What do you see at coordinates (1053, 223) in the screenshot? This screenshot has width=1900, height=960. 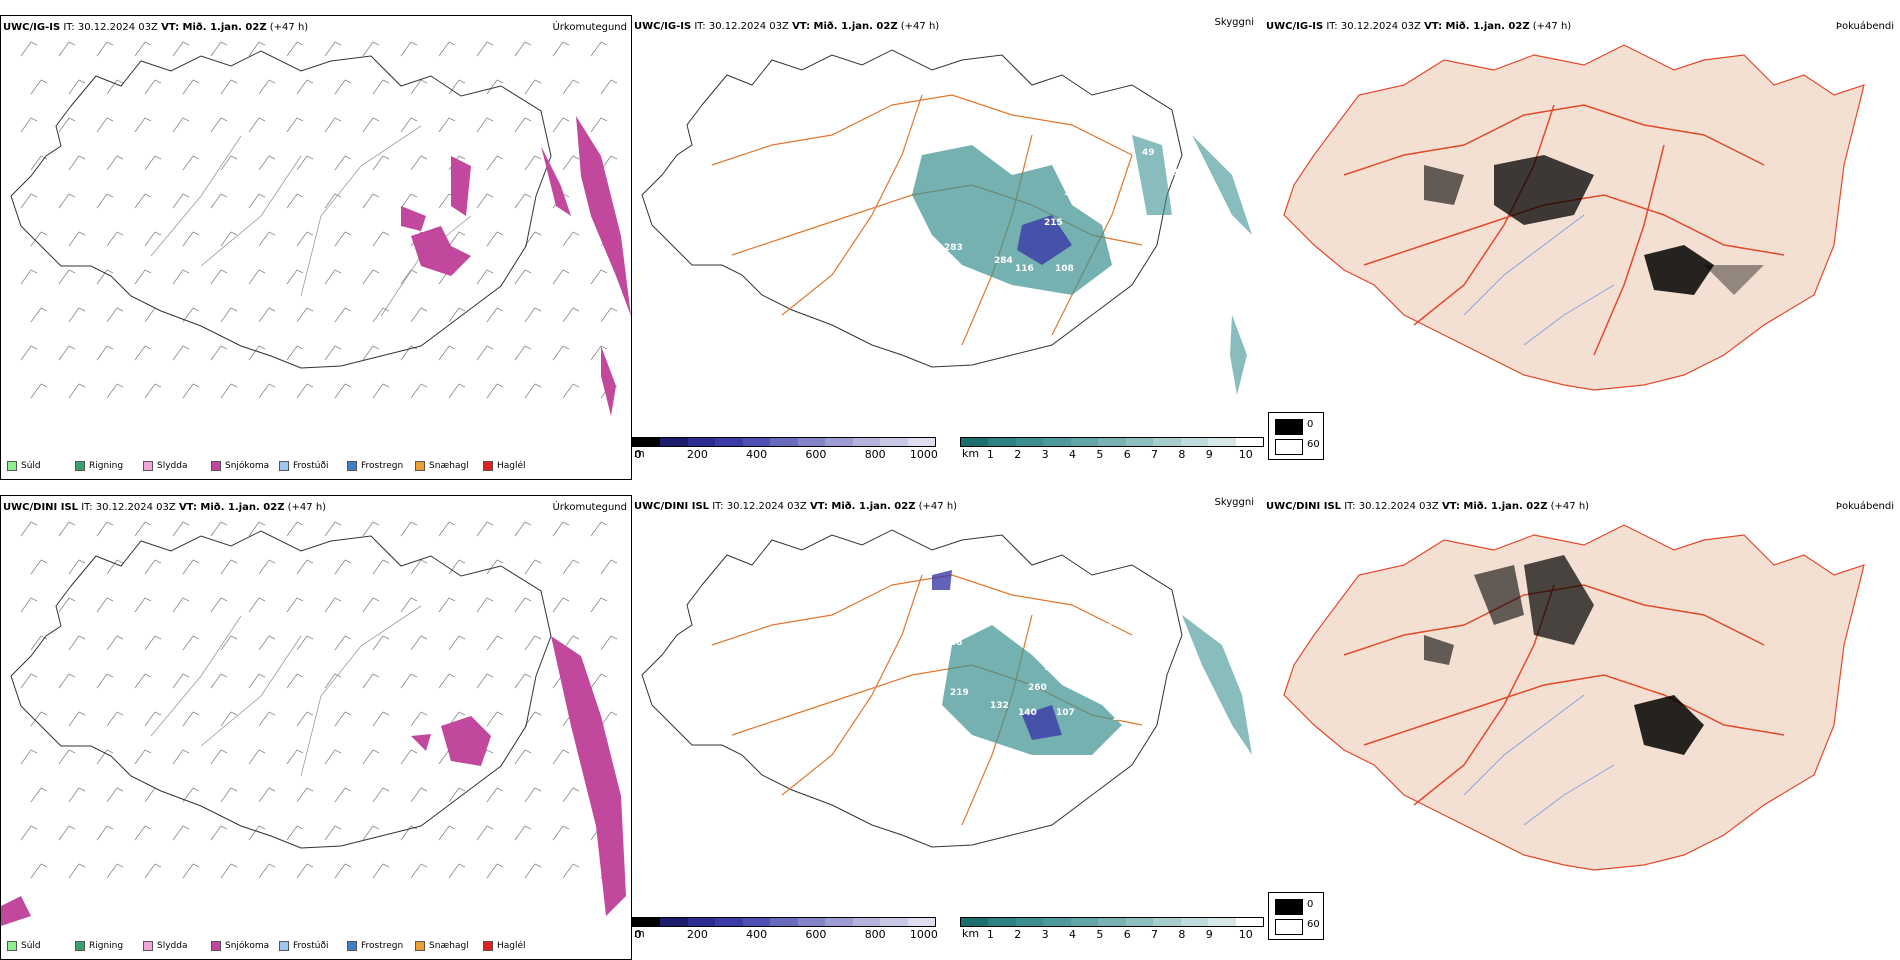 I see `height-label: 215` at bounding box center [1053, 223].